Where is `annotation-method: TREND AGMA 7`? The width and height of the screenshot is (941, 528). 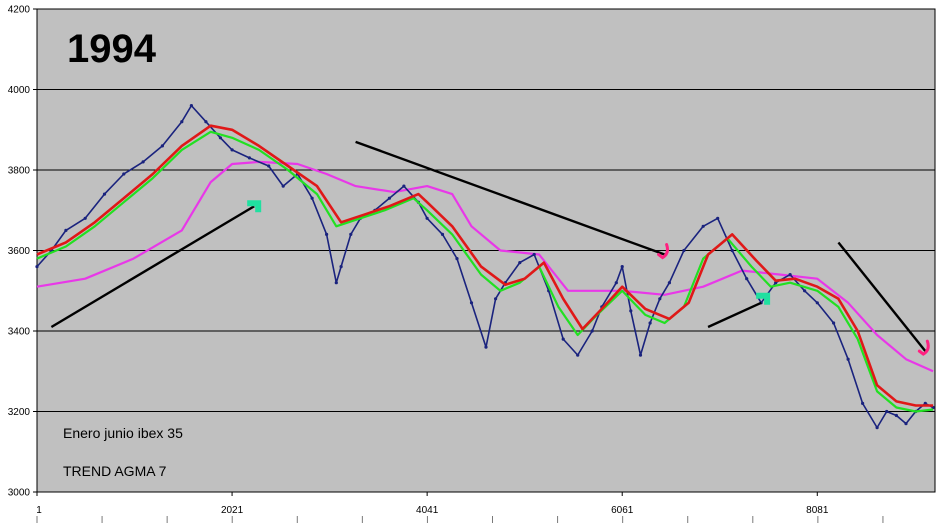
annotation-method: TREND AGMA 7 is located at coordinates (115, 471).